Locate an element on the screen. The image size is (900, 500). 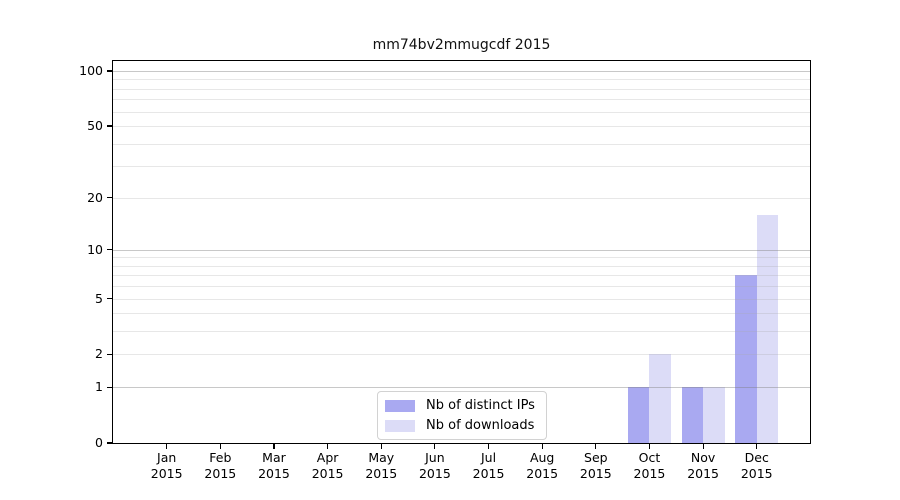
legend-entry-downloads: Nb of downloads is located at coordinates (460, 425).